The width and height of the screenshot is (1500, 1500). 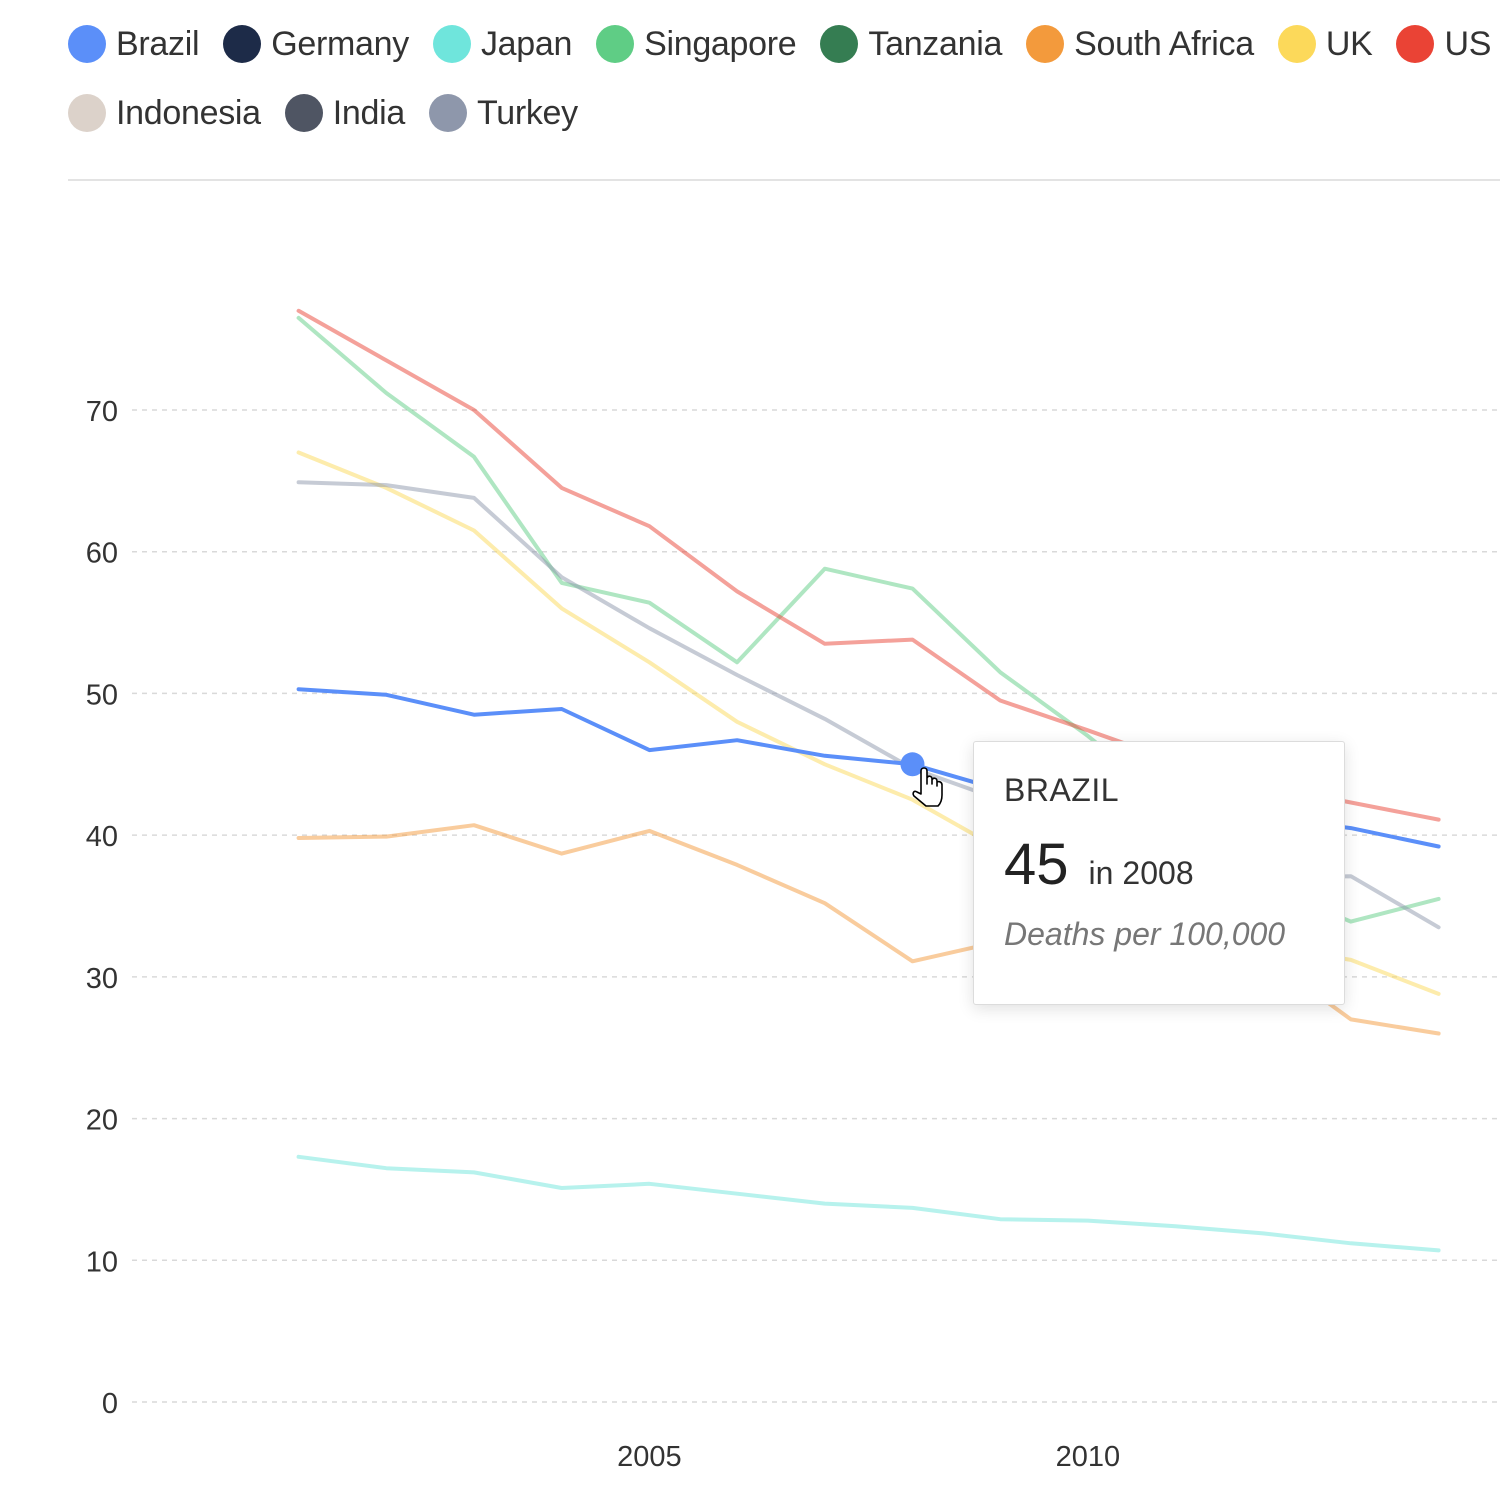 What do you see at coordinates (110, 1404) in the screenshot?
I see `y-tick-label: 0` at bounding box center [110, 1404].